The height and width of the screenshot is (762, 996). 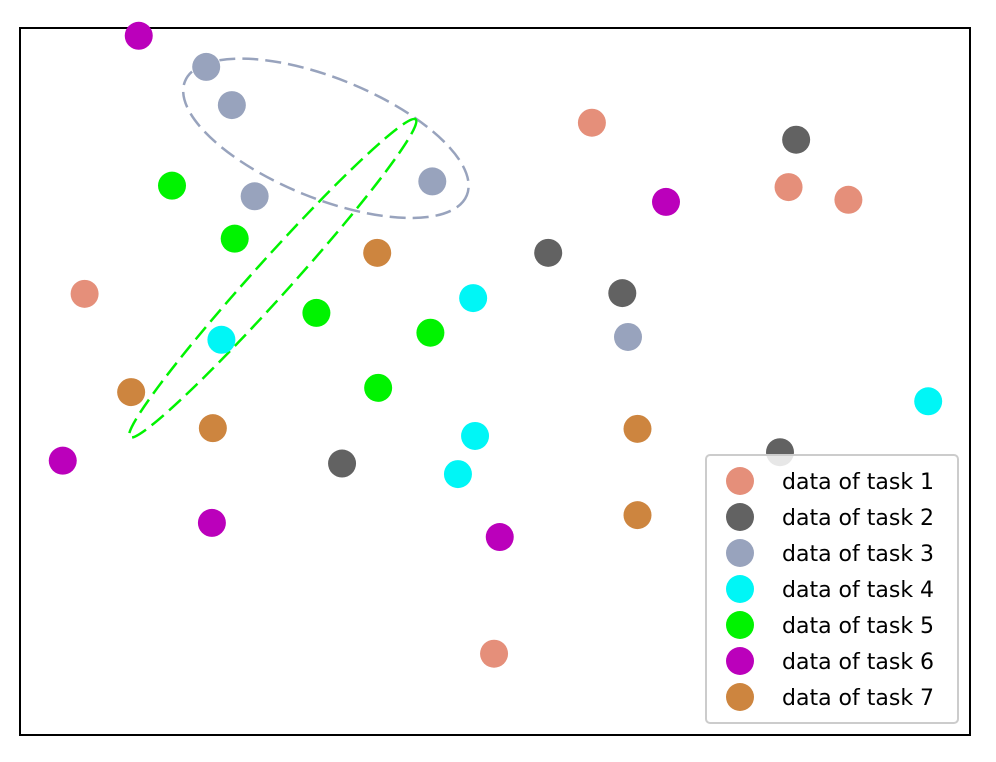 I want to click on legend-entry-data-of-task-3: data of task 3, so click(x=830, y=553).